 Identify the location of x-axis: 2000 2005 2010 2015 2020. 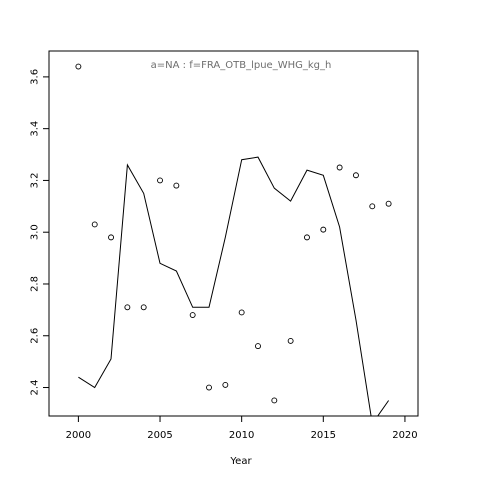
(242, 428).